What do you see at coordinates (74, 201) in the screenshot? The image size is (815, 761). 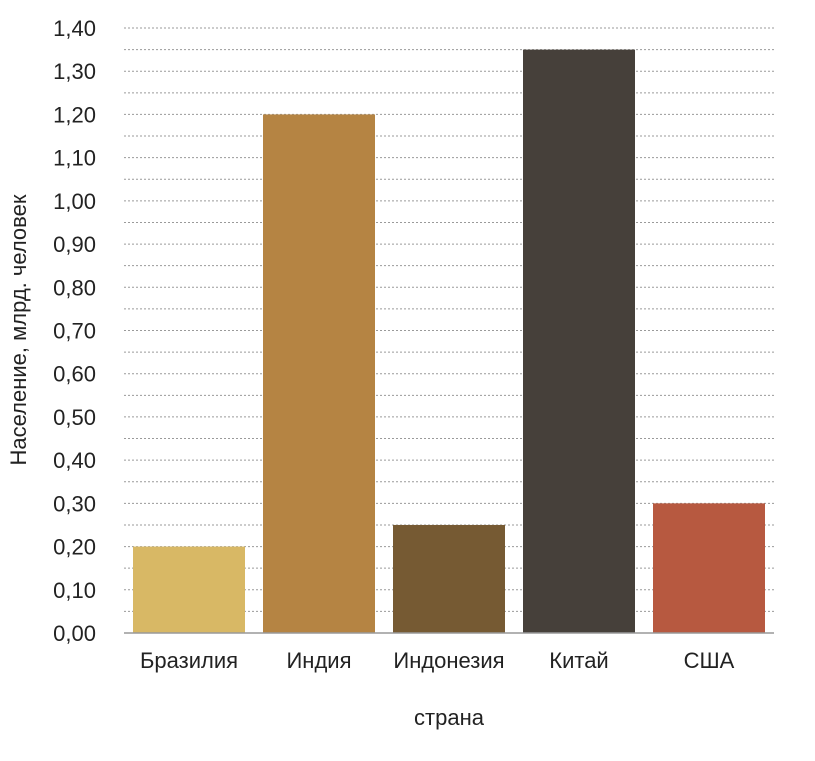 I see `y-tick-label: 1,00` at bounding box center [74, 201].